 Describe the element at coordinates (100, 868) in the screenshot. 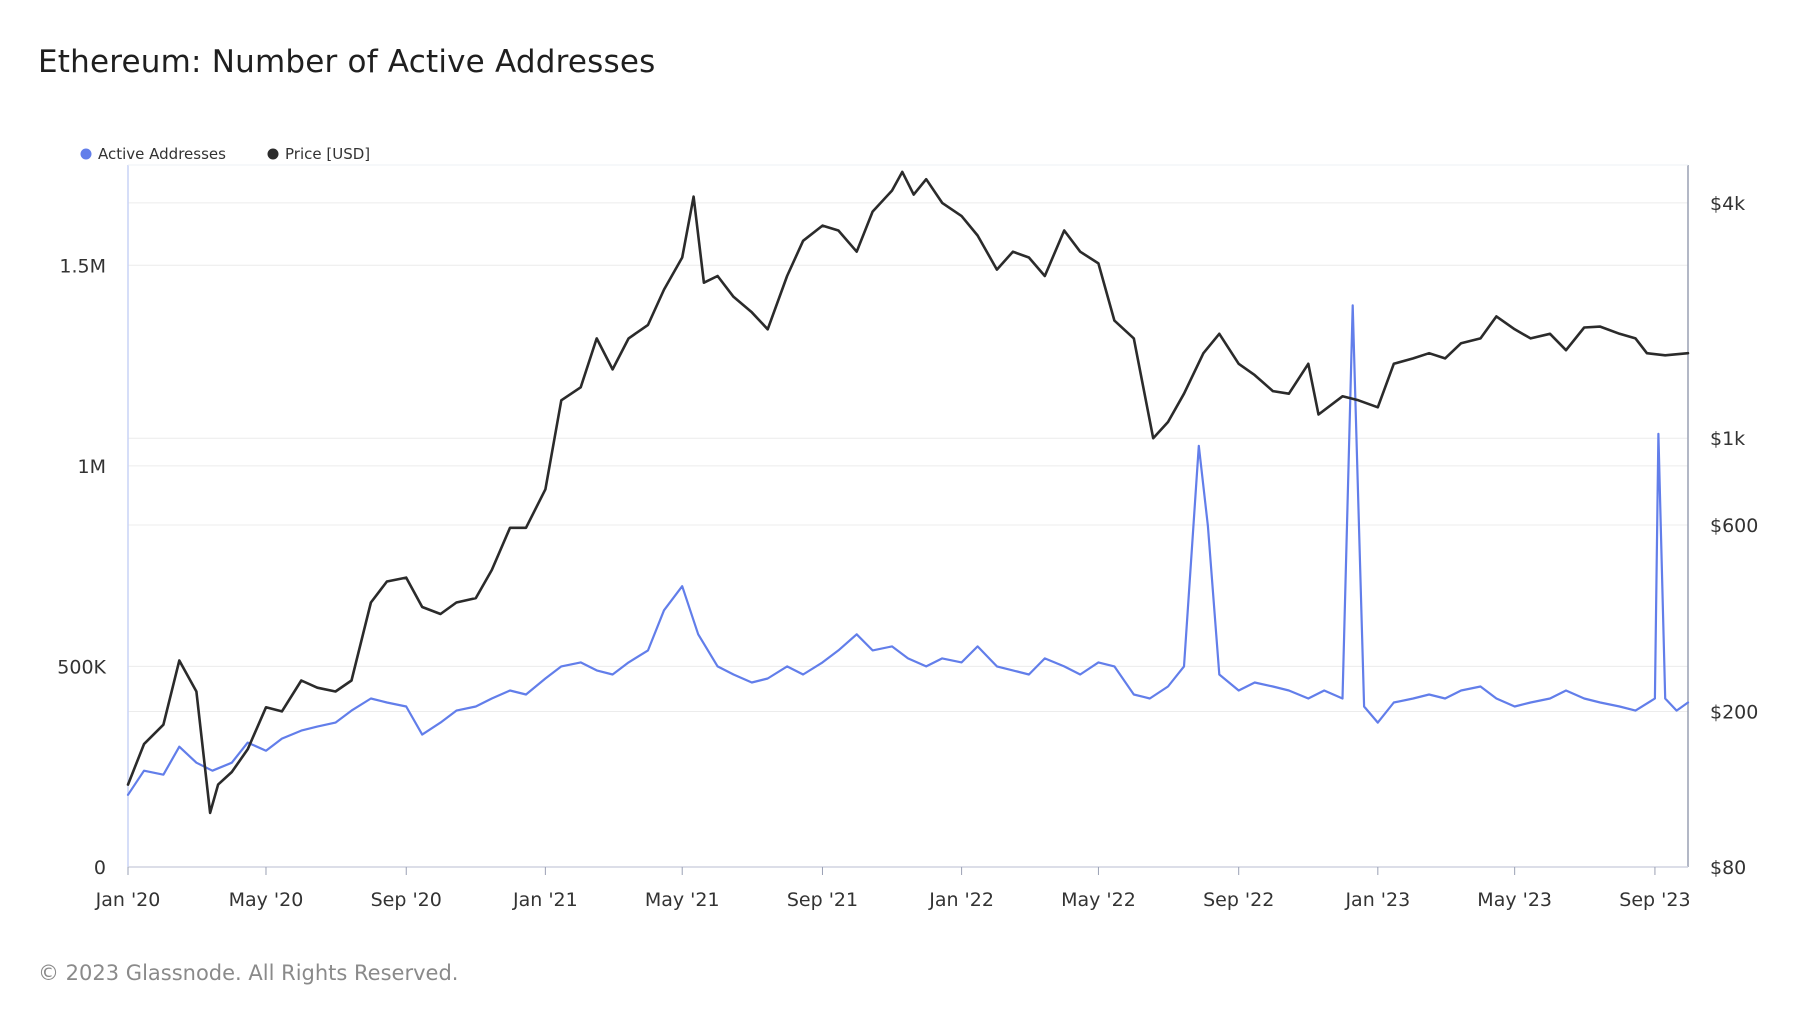

I see `y-left-tick-label: 0` at that location.